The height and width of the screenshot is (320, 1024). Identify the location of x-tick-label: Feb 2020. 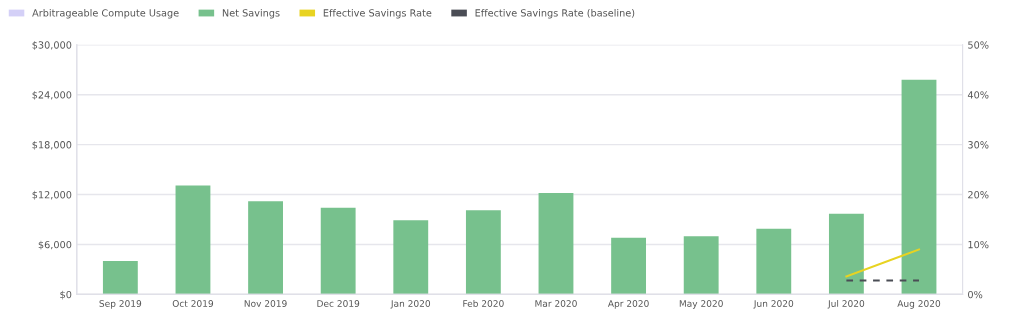
(483, 303).